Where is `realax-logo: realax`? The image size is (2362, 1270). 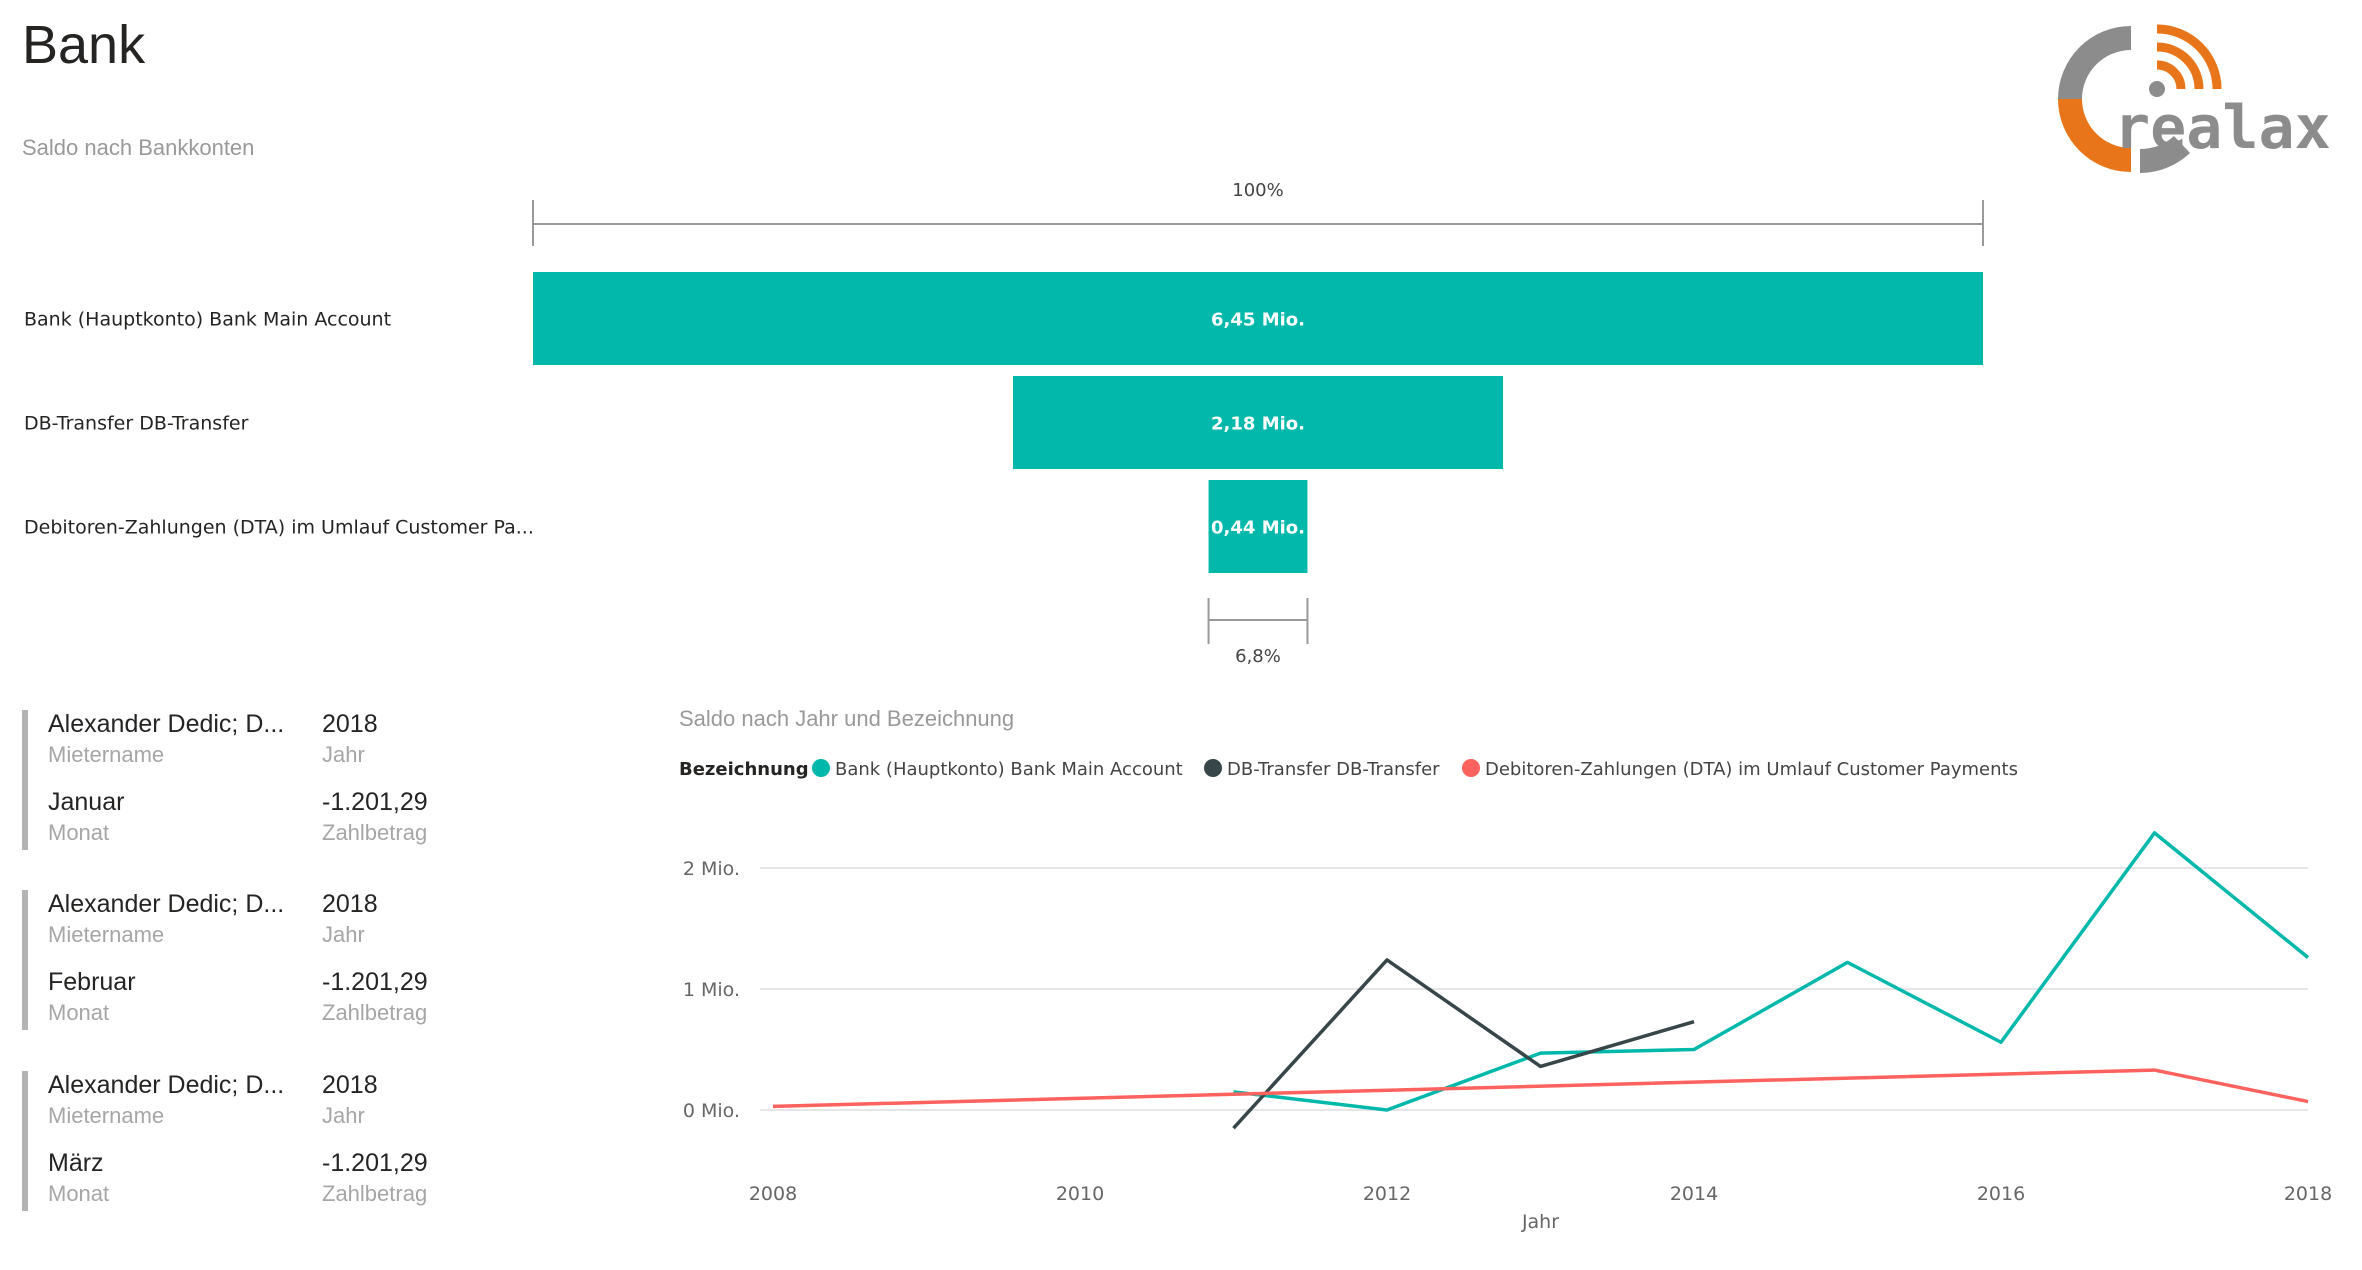 realax-logo: realax is located at coordinates (2194, 98).